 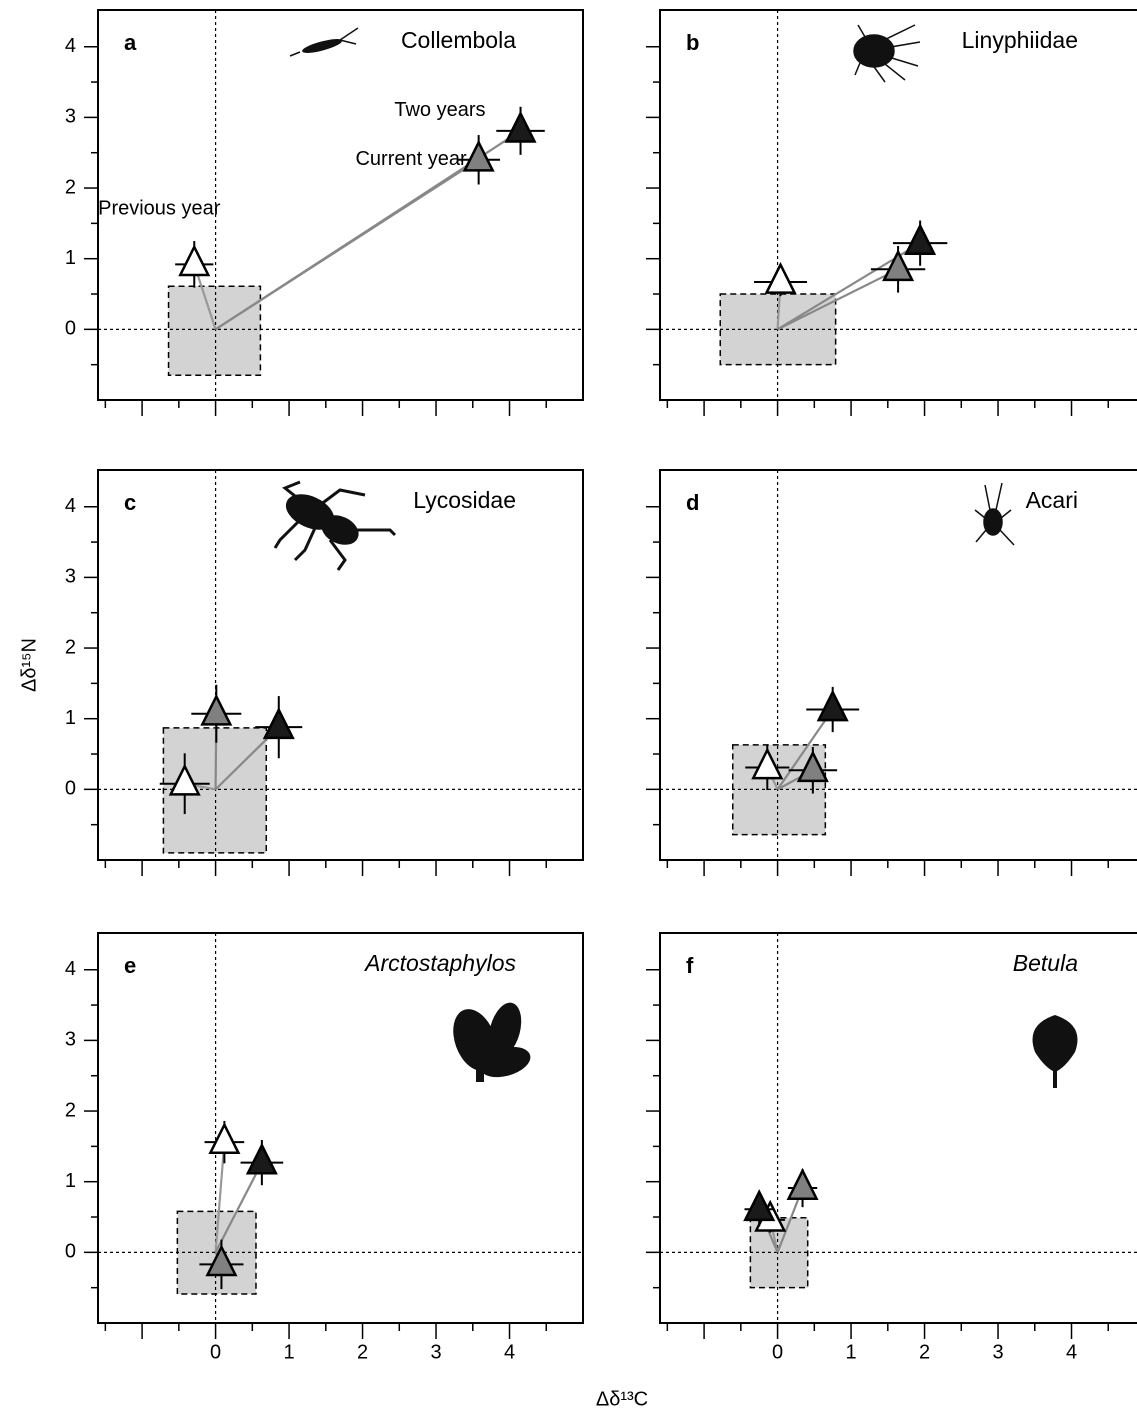 I want to click on x-axis-title: Δδ¹³C, so click(x=622, y=1399).